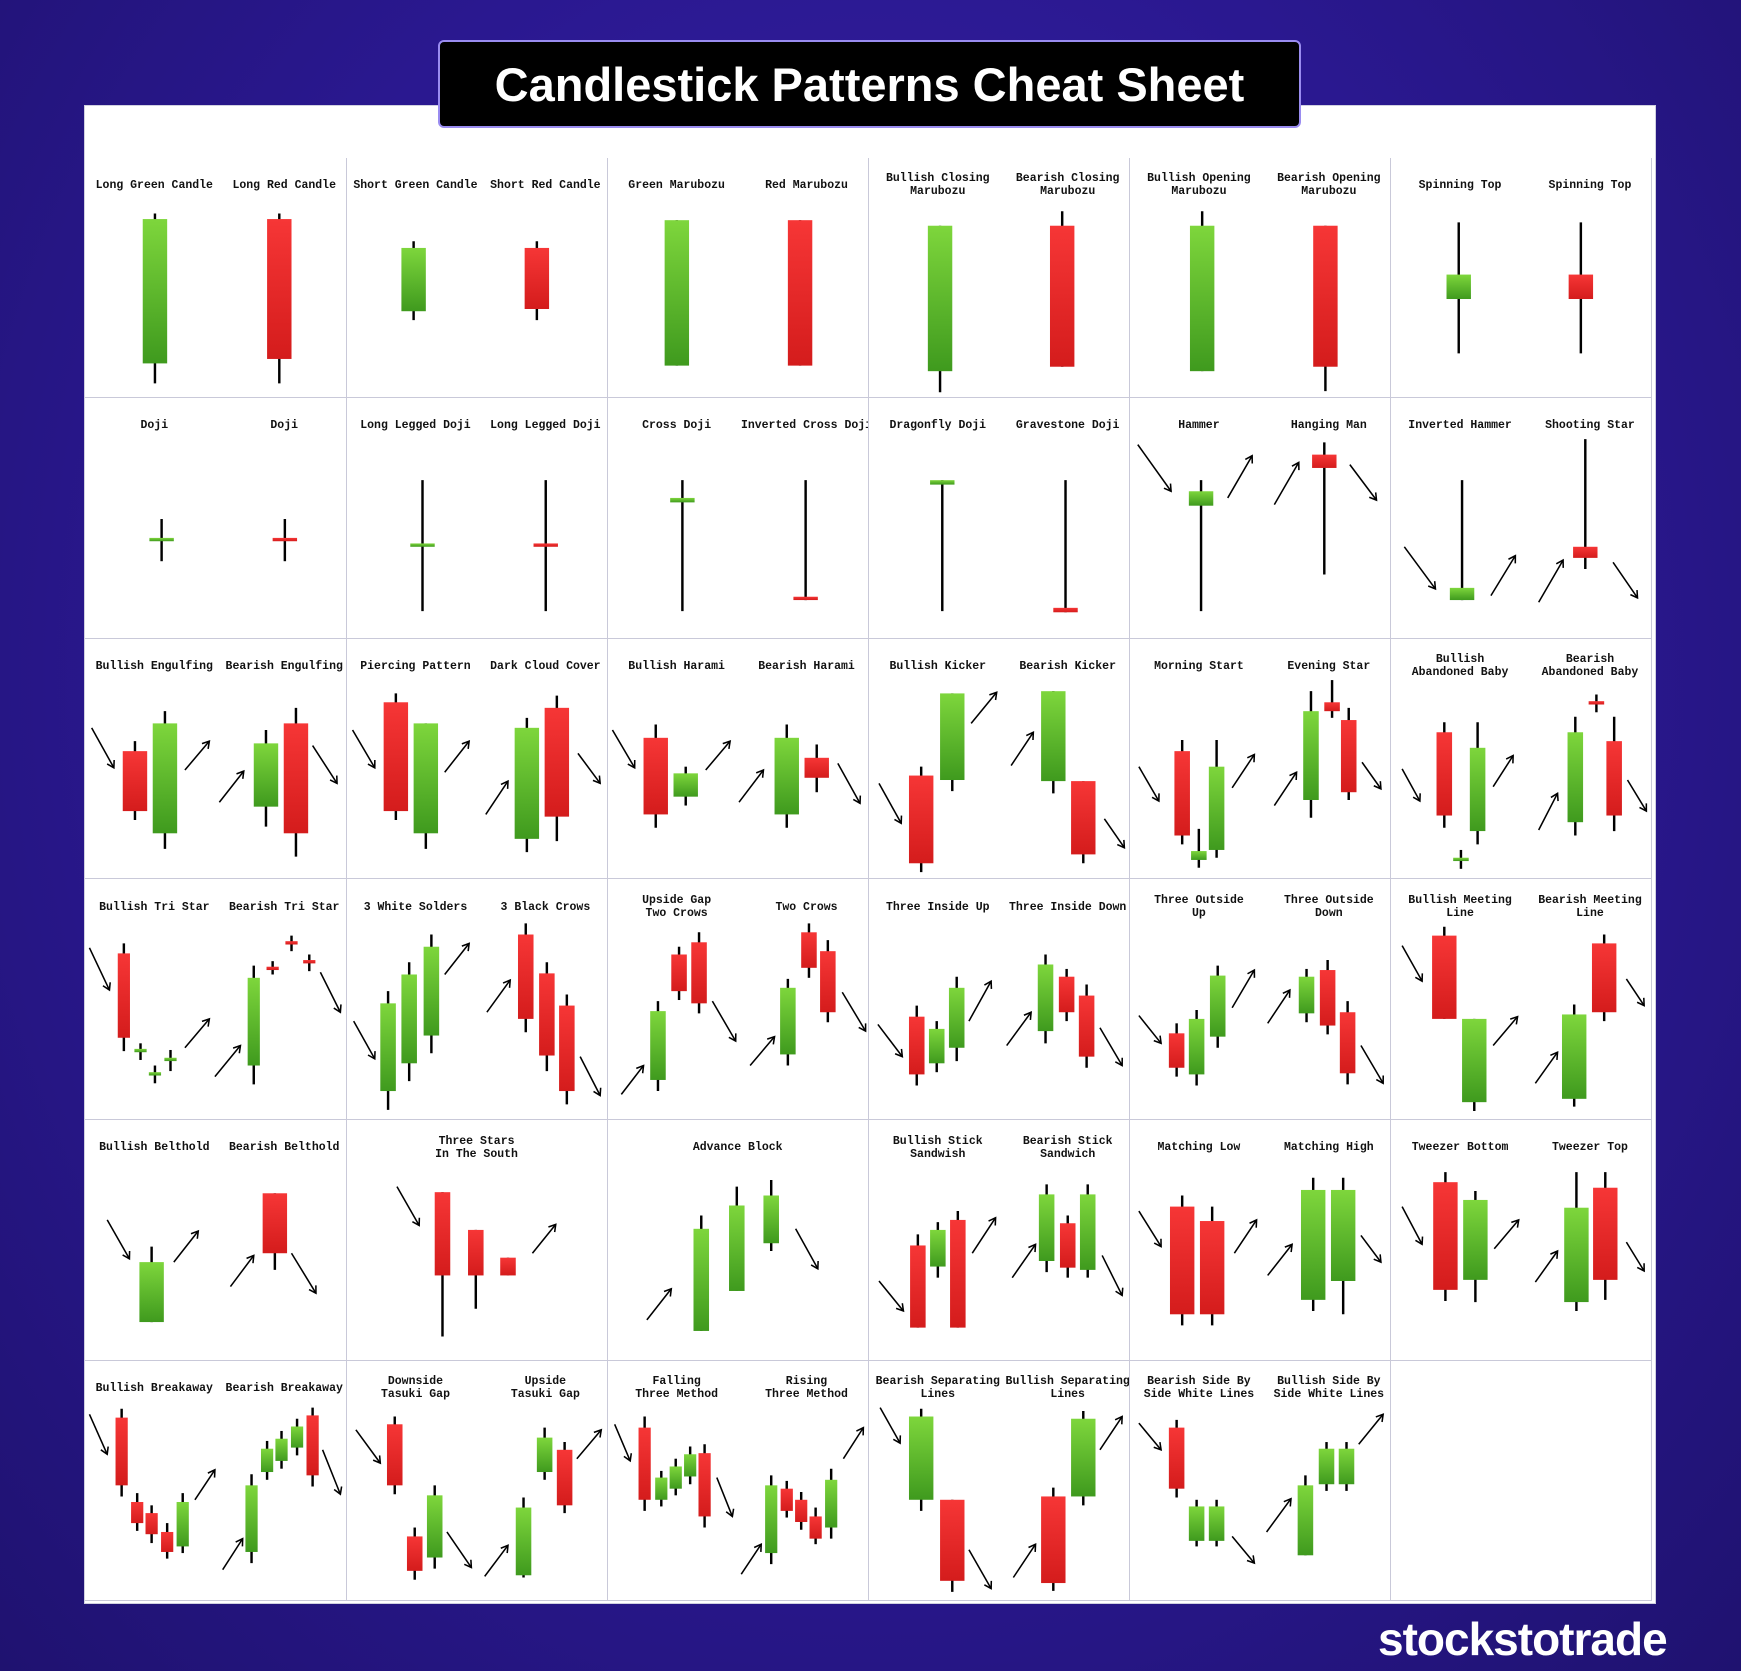 The width and height of the screenshot is (1741, 1671). What do you see at coordinates (1199, 426) in the screenshot?
I see `pattern-label: Hammer` at bounding box center [1199, 426].